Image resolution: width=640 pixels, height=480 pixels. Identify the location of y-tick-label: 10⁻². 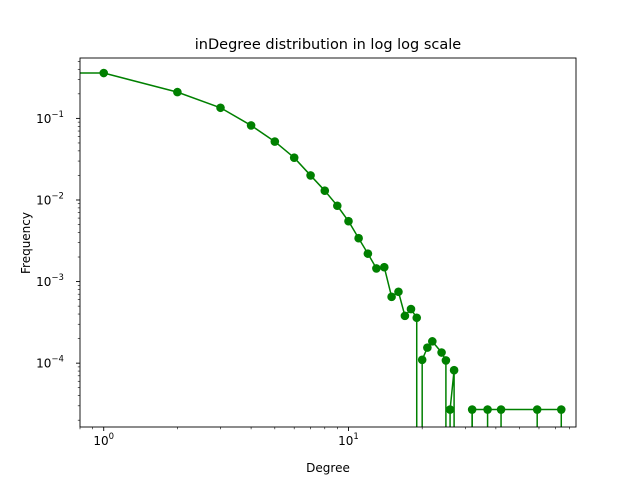
(50, 199).